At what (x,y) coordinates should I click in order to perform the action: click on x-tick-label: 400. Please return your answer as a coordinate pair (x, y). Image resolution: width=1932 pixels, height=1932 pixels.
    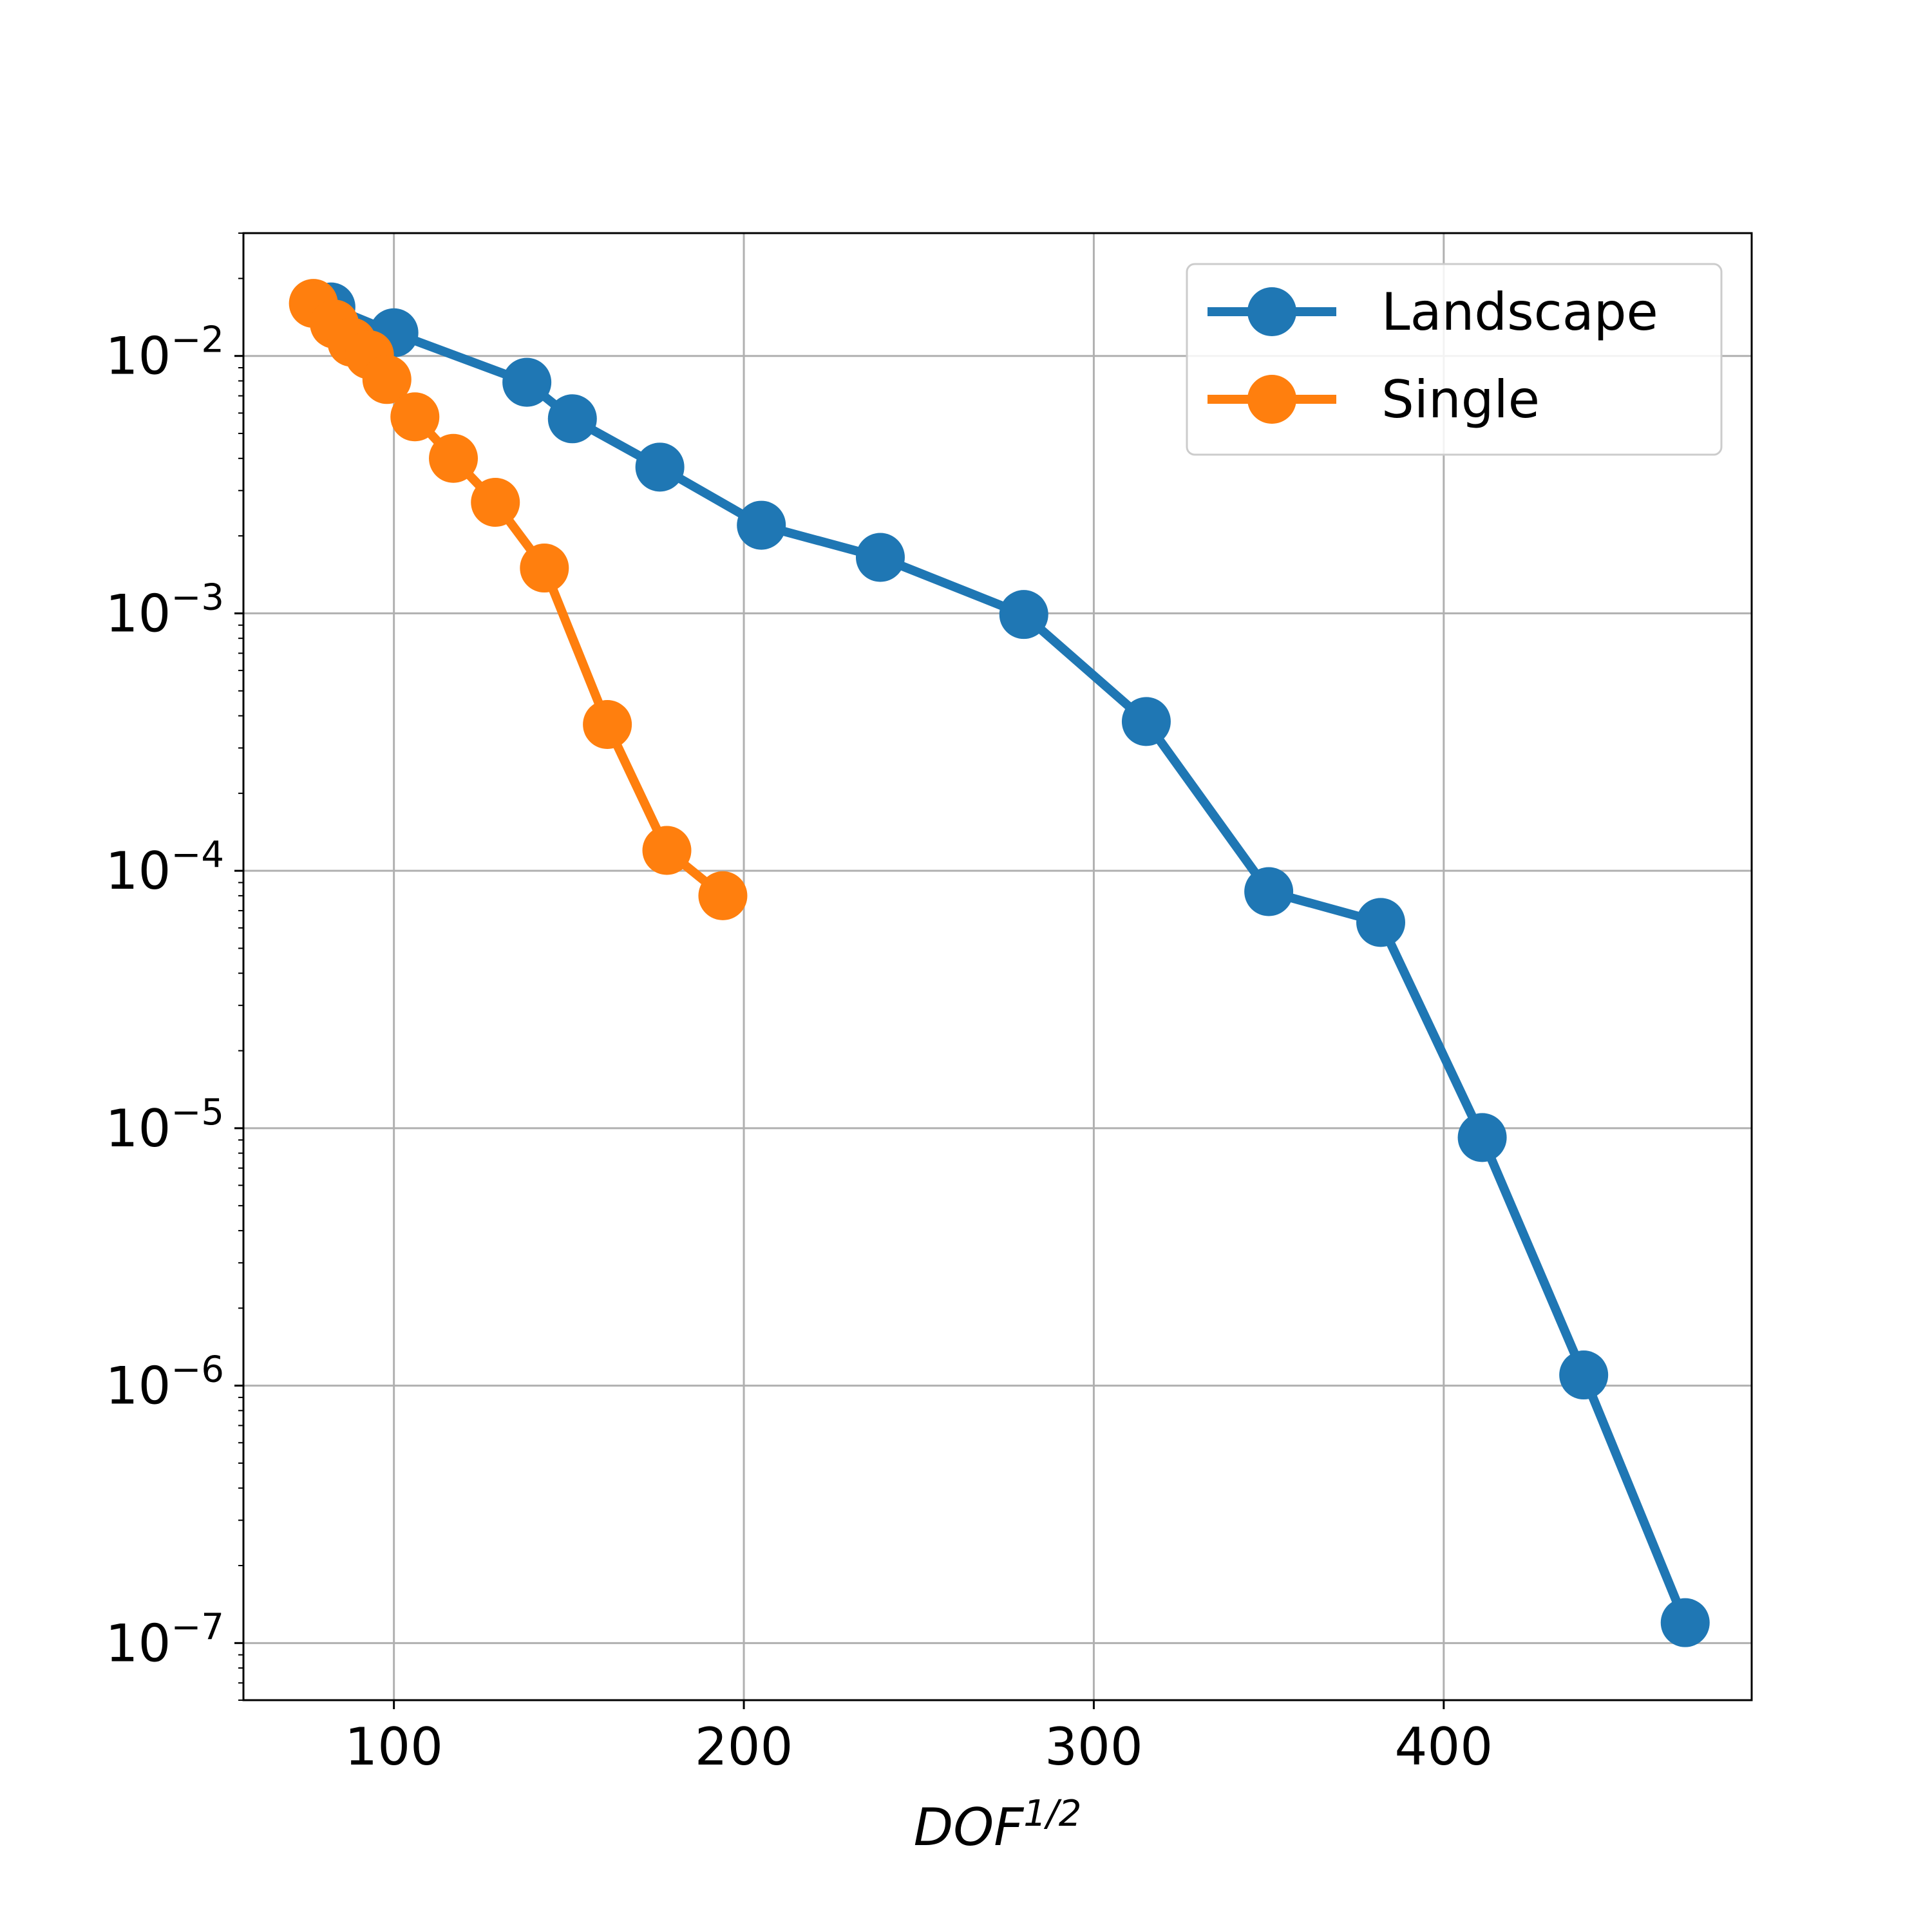
    Looking at the image, I should click on (1444, 1747).